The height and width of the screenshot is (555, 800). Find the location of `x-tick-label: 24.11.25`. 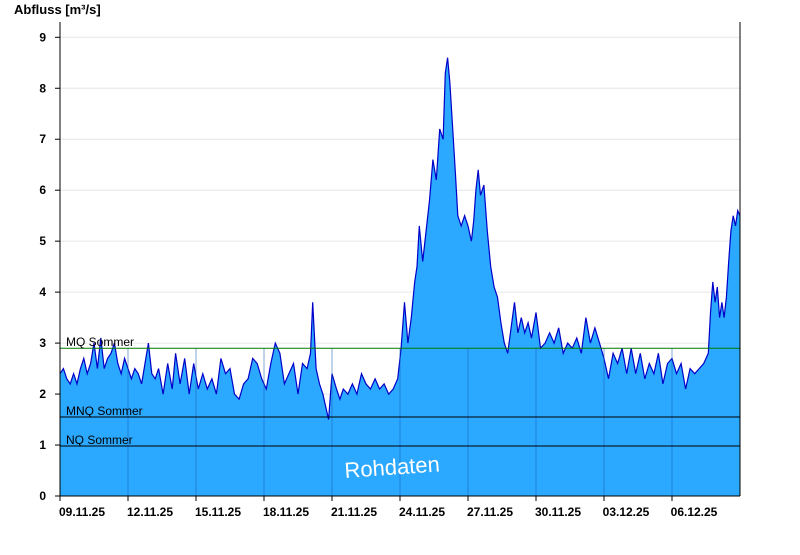

x-tick-label: 24.11.25 is located at coordinates (422, 512).